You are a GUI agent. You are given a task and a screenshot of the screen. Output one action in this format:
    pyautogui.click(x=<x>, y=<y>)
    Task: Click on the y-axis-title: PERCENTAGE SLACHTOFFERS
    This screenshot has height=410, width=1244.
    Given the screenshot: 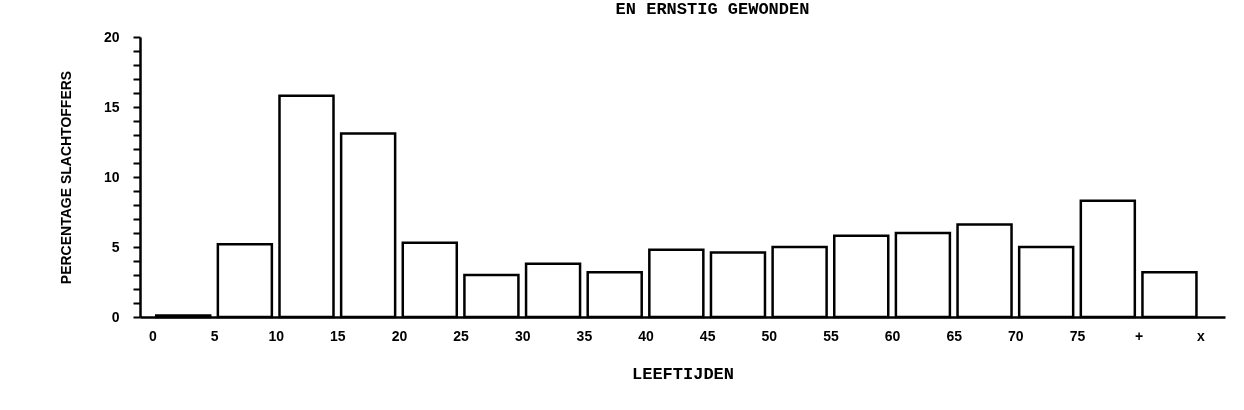 What is the action you would take?
    pyautogui.click(x=65, y=177)
    